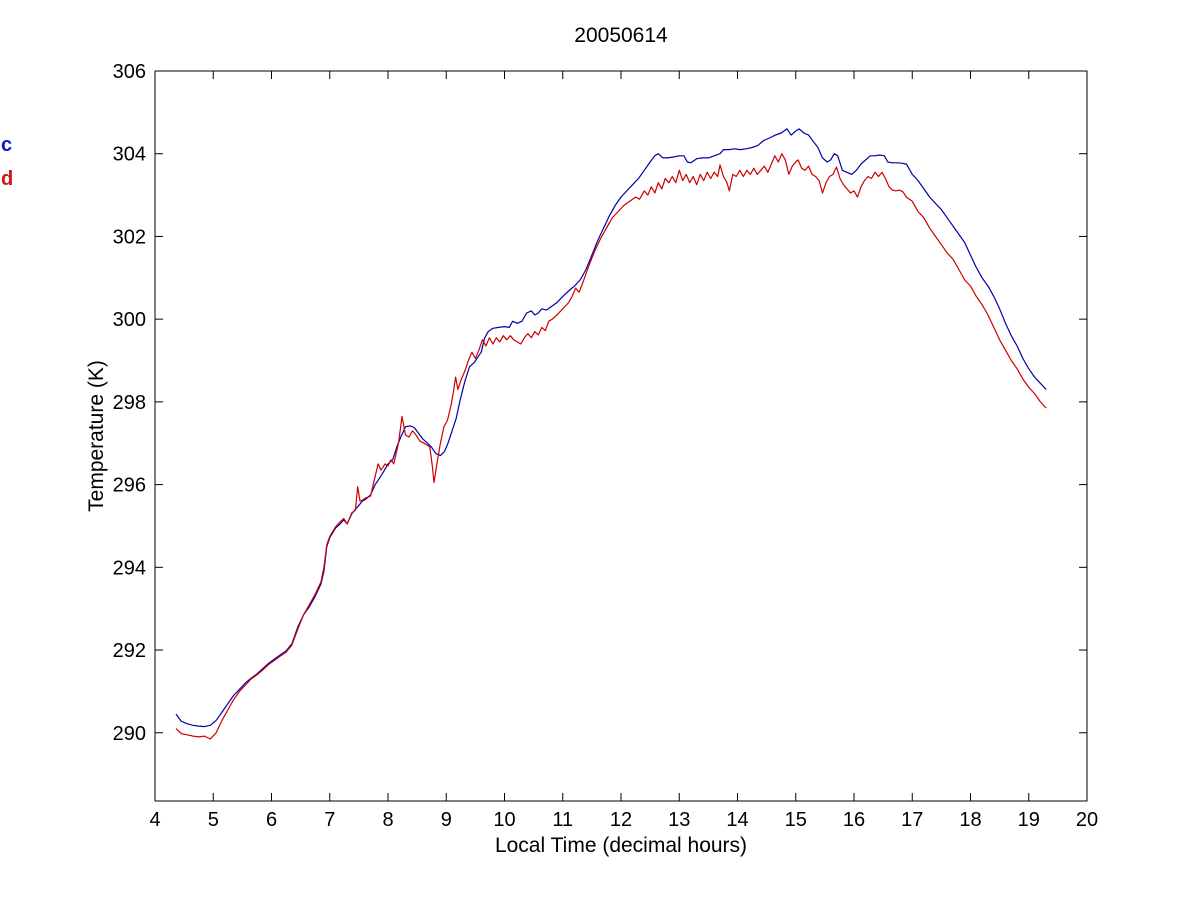  I want to click on legend-fragment-blue-series: c, so click(7, 145).